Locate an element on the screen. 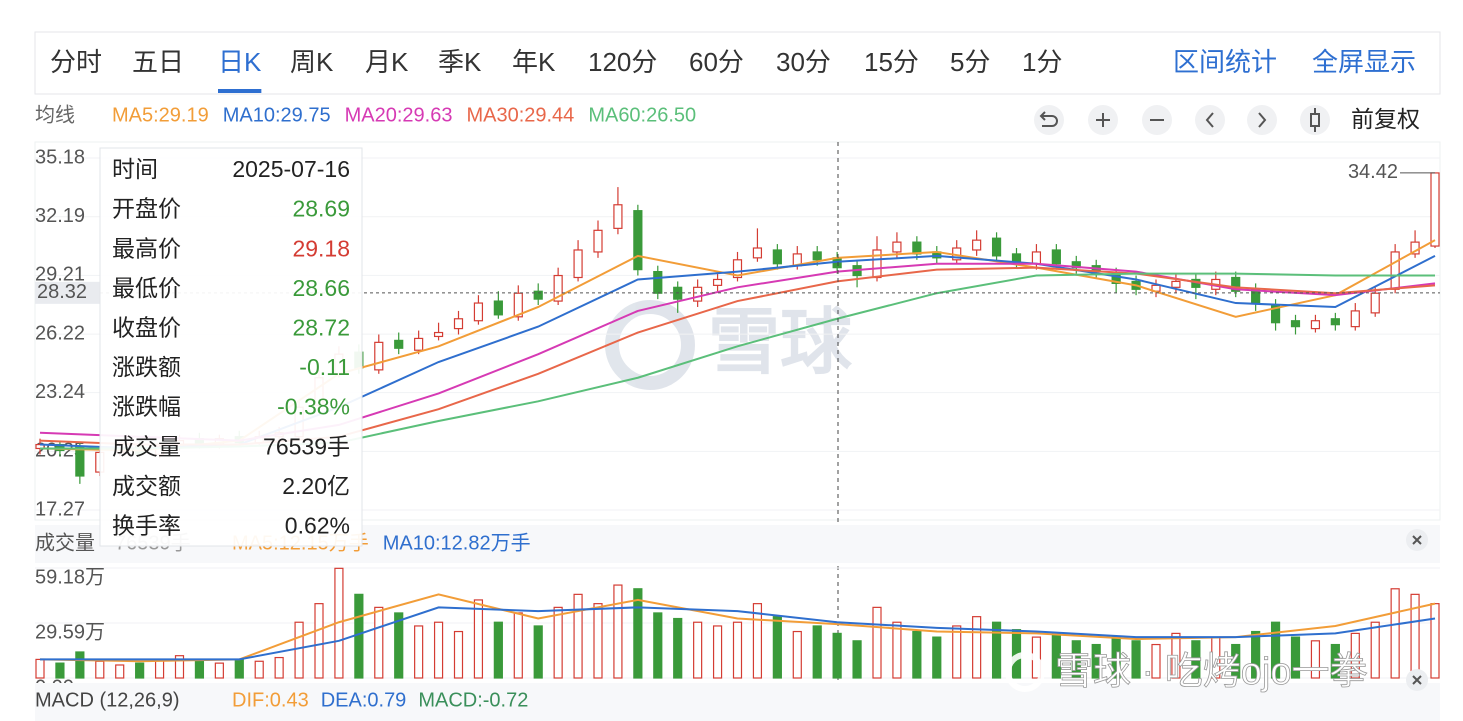 This screenshot has height=721, width=1463. tab: 15分 is located at coordinates (891, 62).